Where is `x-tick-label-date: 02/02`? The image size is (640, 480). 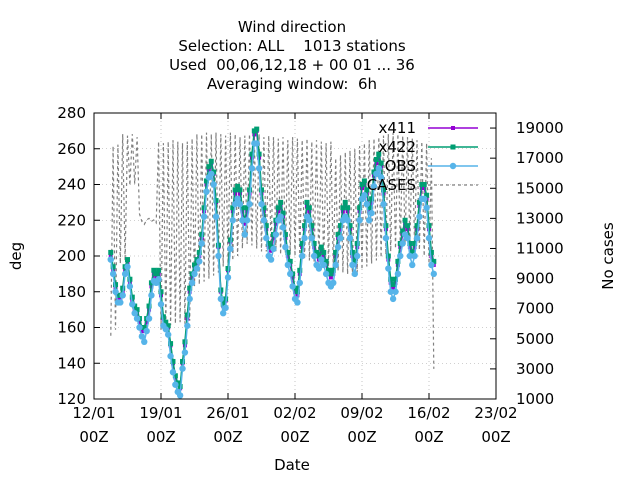 x-tick-label-date: 02/02 is located at coordinates (294, 413).